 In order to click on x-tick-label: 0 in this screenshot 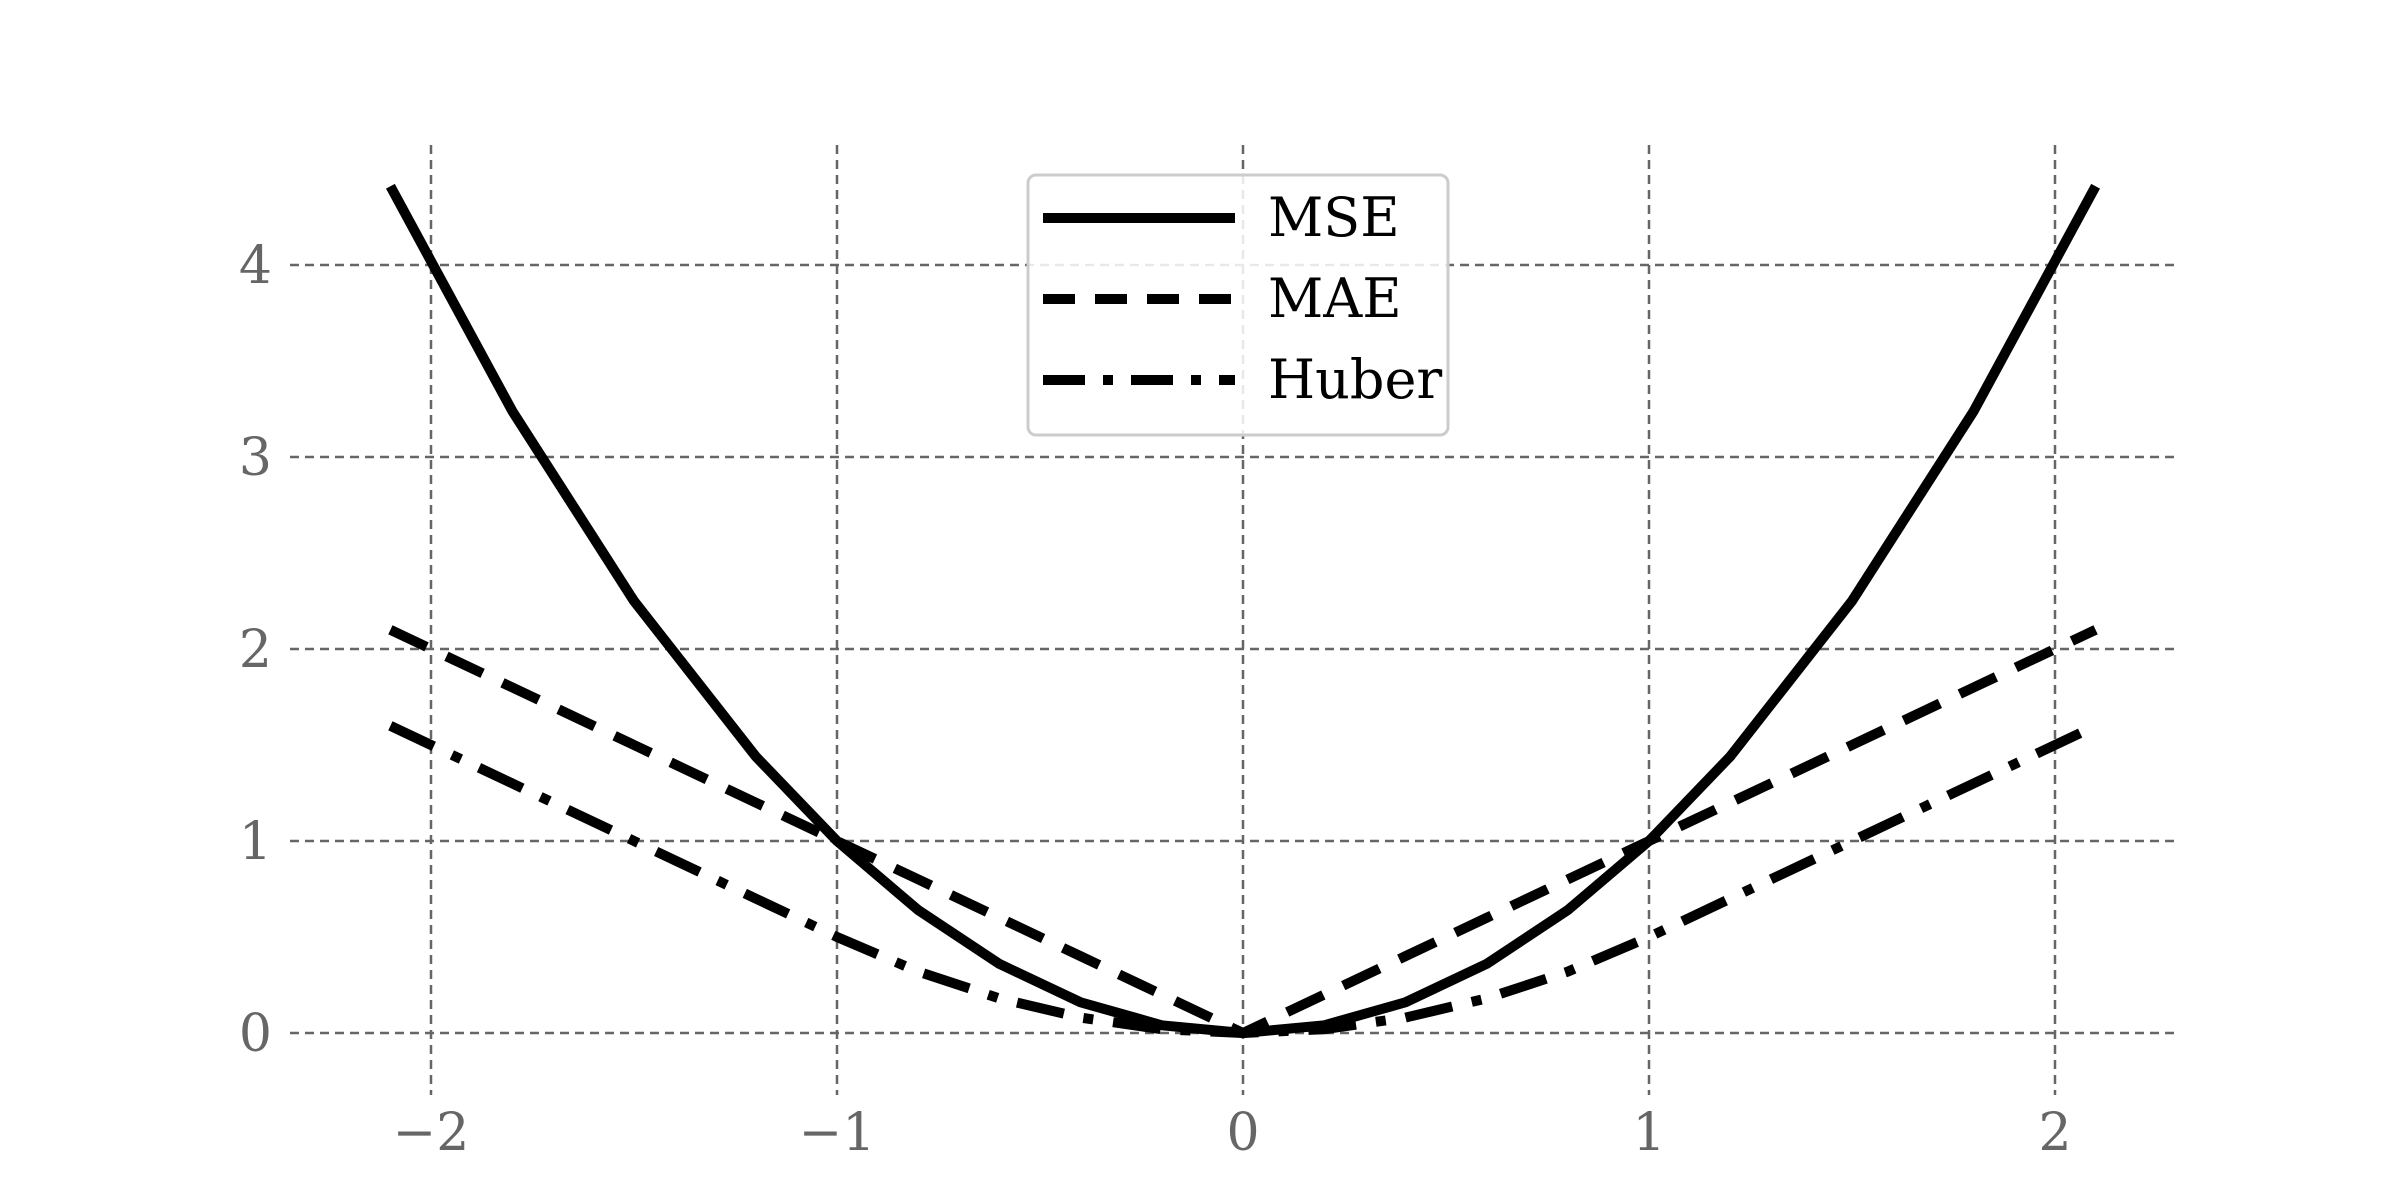, I will do `click(1242, 1133)`.